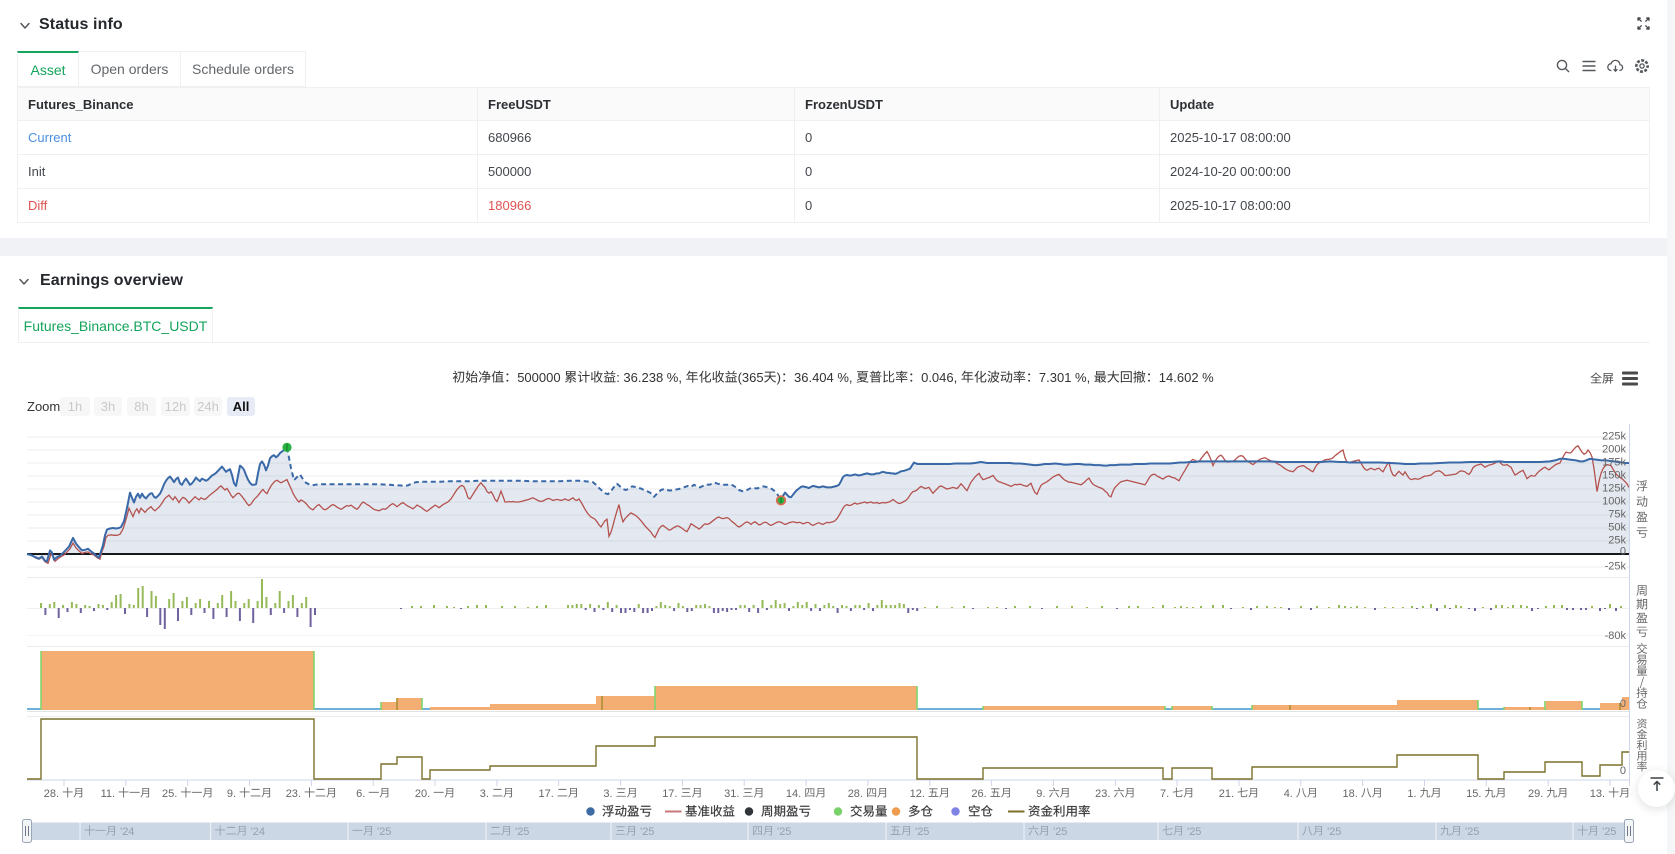 This screenshot has width=1675, height=854. Describe the element at coordinates (43, 406) in the screenshot. I see `svg-text: Zoom` at that location.